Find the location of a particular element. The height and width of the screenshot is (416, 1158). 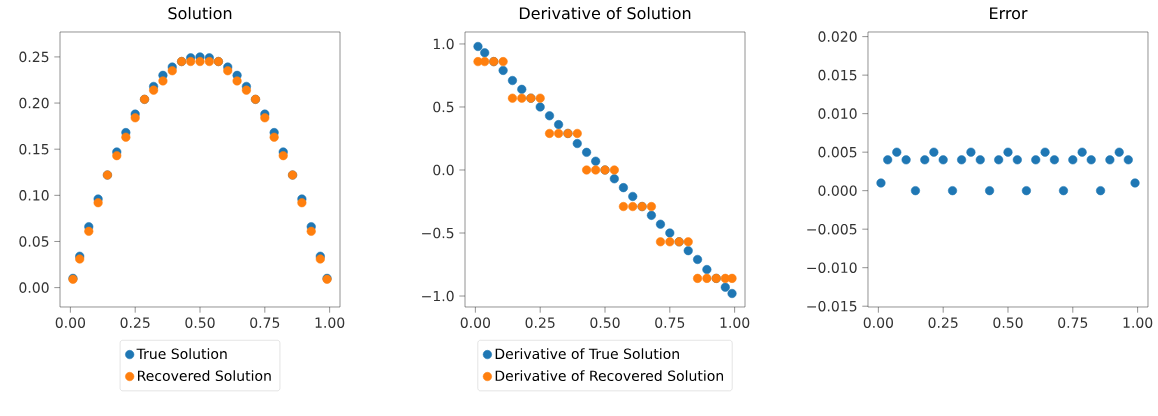

legend-label: Derivative of Recovered Solution is located at coordinates (609, 376).